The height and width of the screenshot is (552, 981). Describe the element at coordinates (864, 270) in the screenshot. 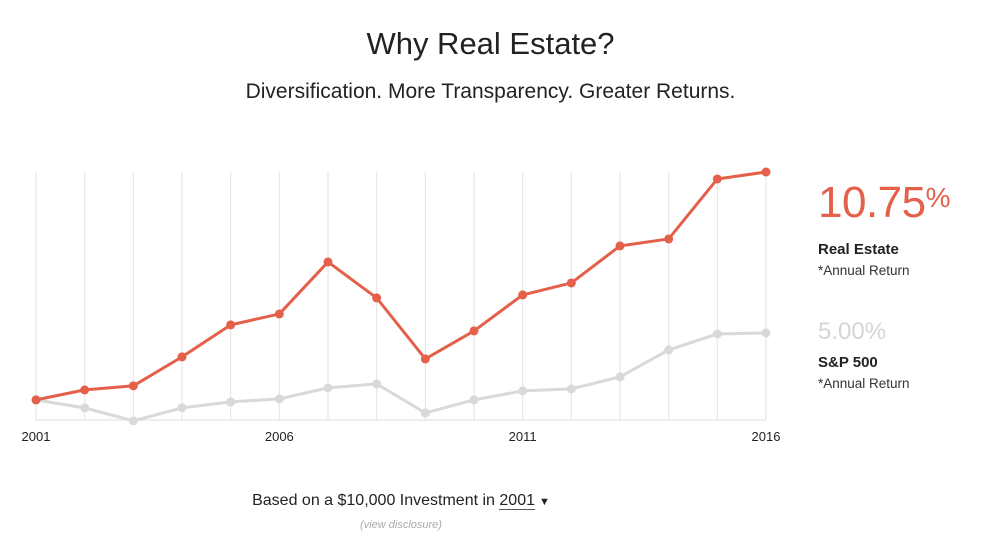

I see `real-estate-note: *Annual Return` at that location.